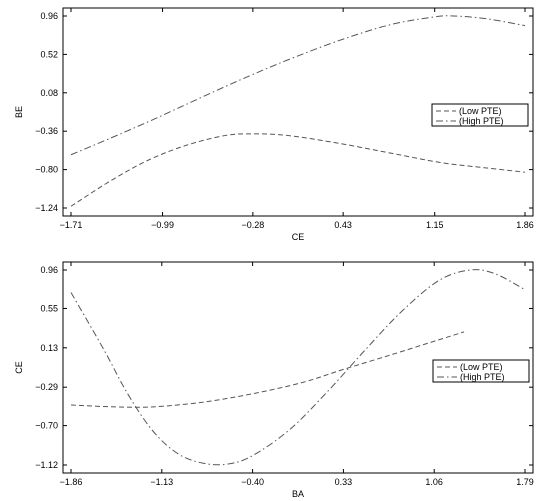 The image size is (550, 501). Describe the element at coordinates (49, 348) in the screenshot. I see `y-tick-label: 0.13` at that location.